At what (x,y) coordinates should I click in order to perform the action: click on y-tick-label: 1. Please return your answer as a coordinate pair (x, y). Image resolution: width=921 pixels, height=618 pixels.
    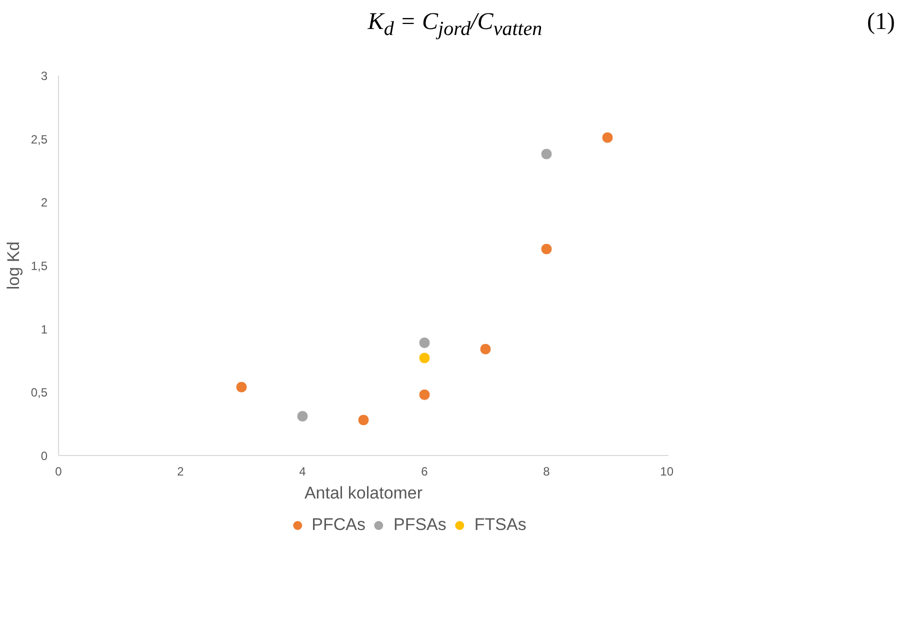
    Looking at the image, I should click on (44, 329).